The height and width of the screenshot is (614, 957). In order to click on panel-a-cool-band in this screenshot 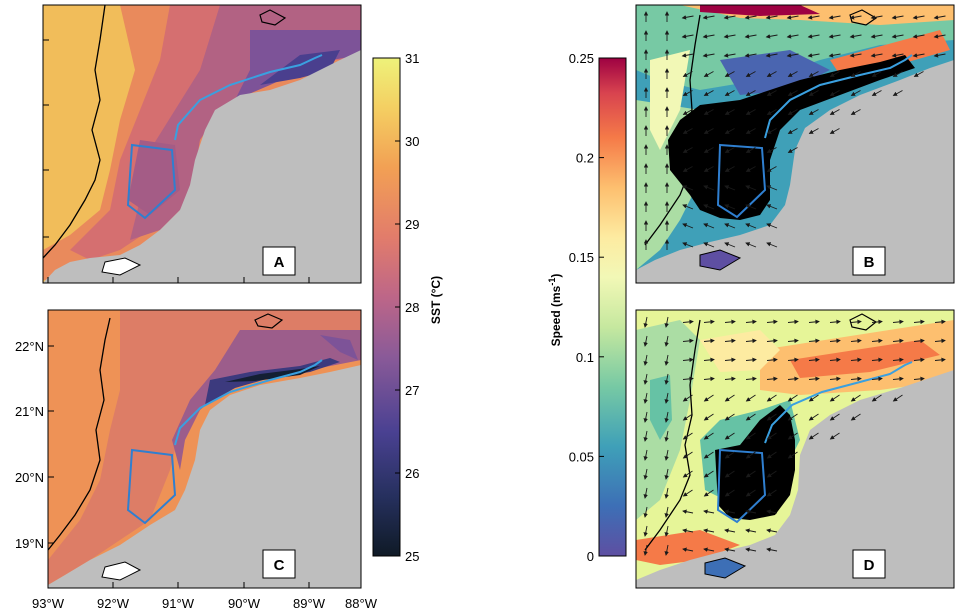, I will do `click(245, 122)`.